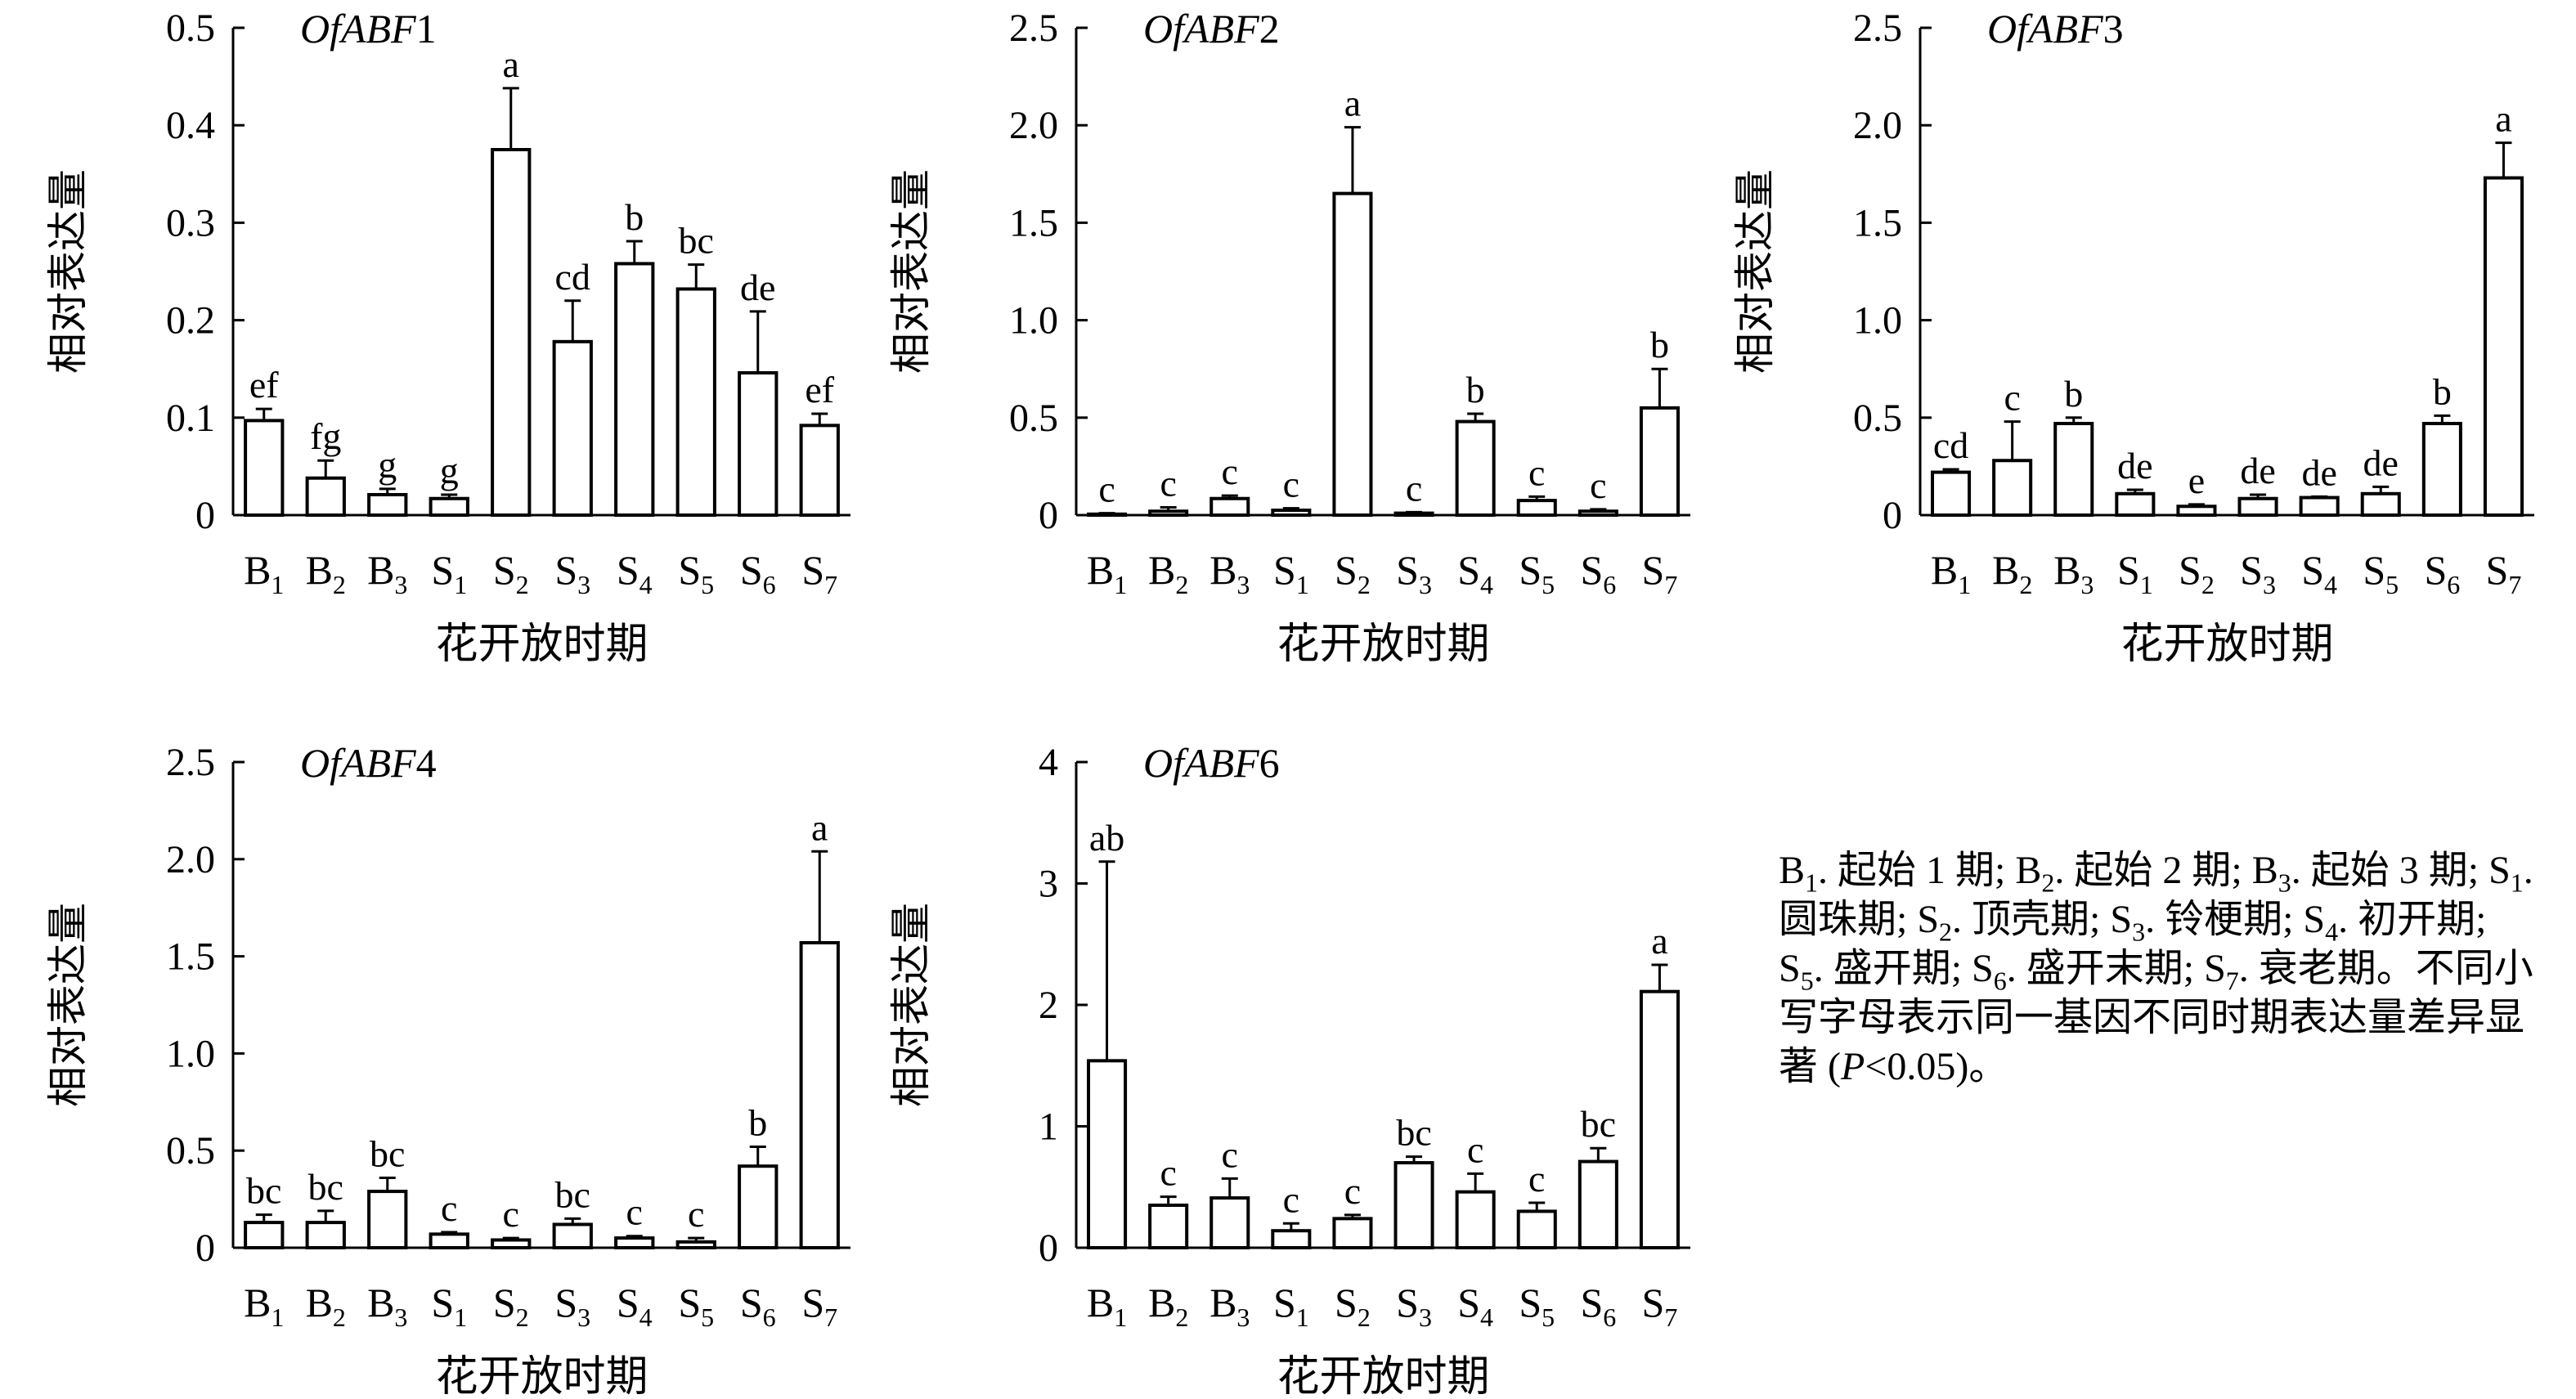  I want to click on y-tick-label: 0.2, so click(190, 321).